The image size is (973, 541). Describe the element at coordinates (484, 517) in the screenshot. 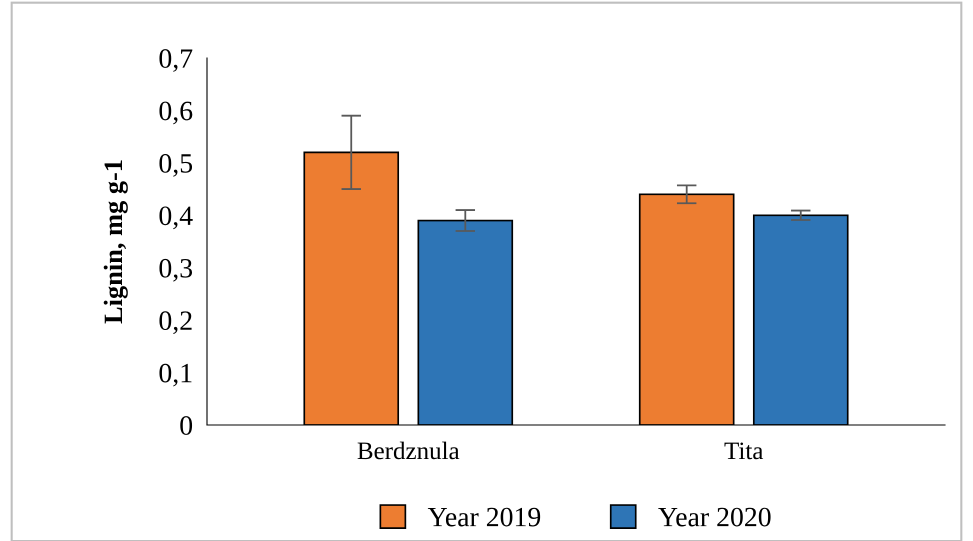

I see `legend-label: Year 2019` at that location.